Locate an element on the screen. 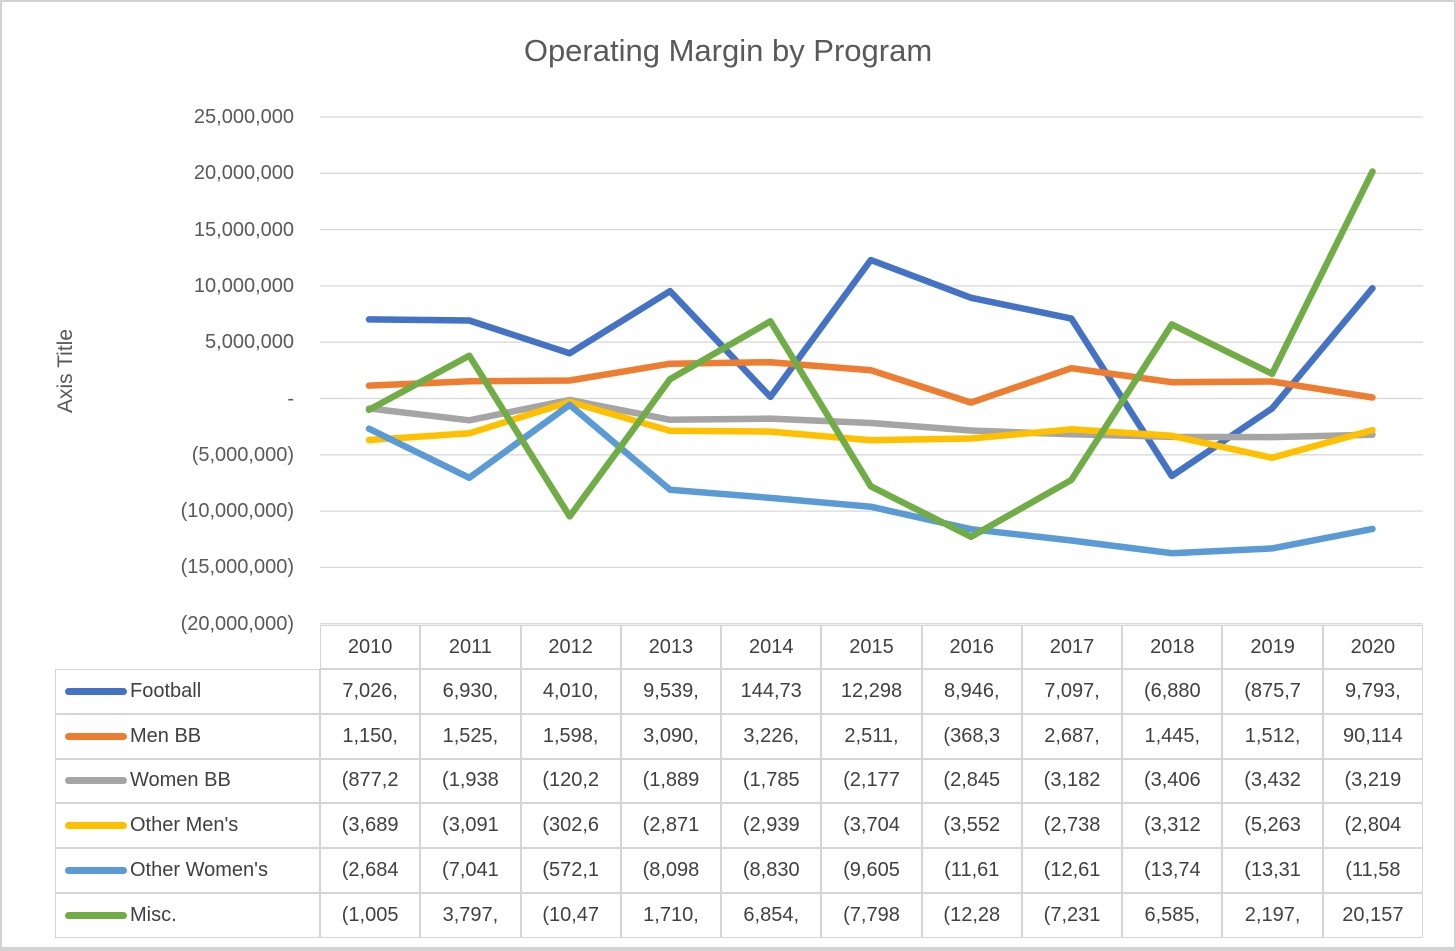 This screenshot has height=951, width=1456. table-value-cell: (572,1 is located at coordinates (570, 870).